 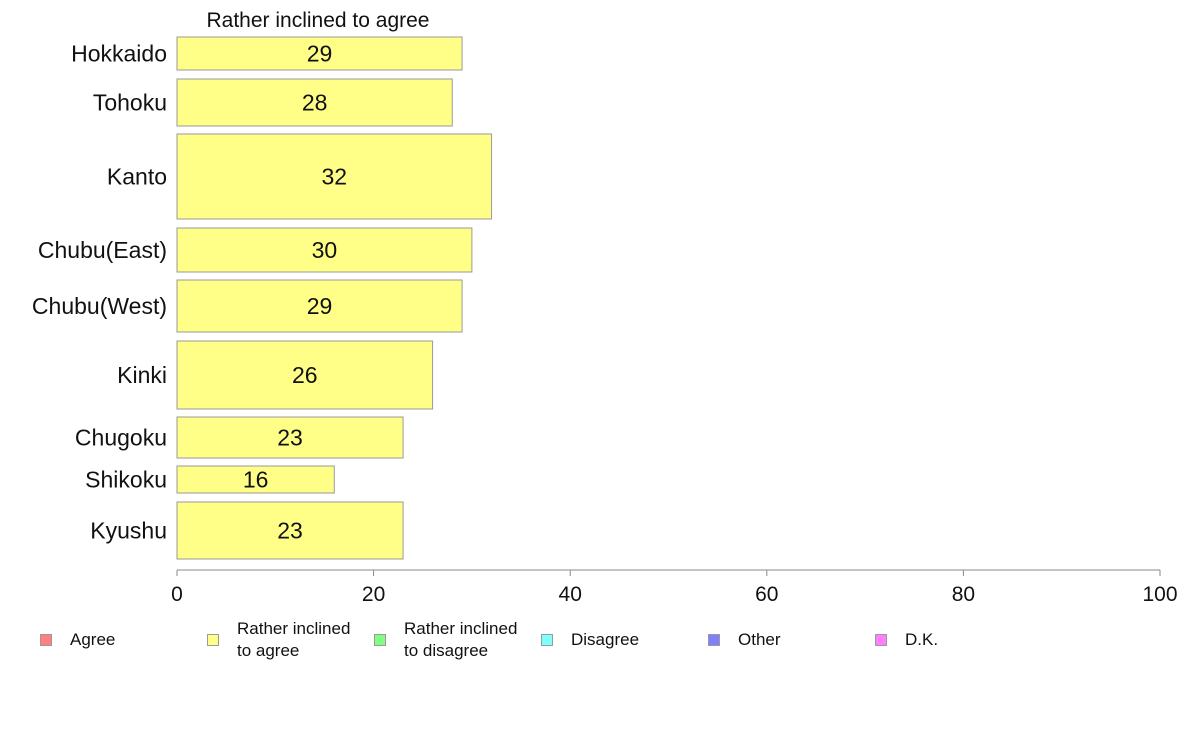 I want to click on legend-label: Agree, so click(x=92, y=640).